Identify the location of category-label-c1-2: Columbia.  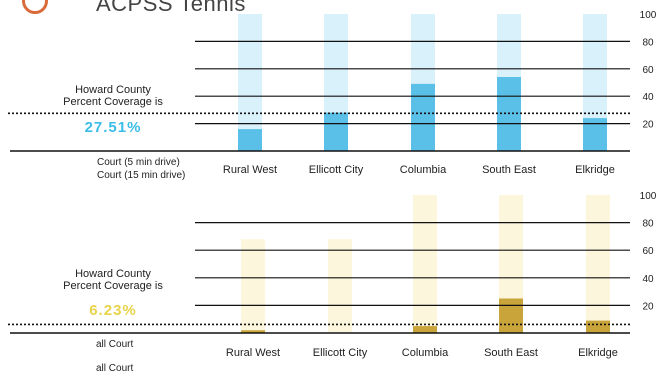
(423, 170).